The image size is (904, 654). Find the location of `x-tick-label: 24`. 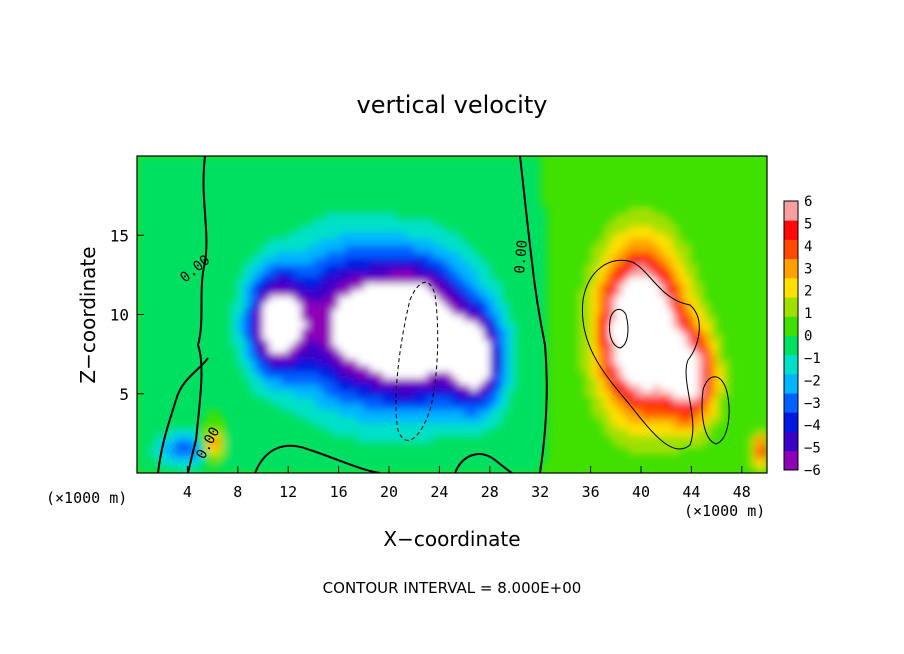

x-tick-label: 24 is located at coordinates (439, 492).